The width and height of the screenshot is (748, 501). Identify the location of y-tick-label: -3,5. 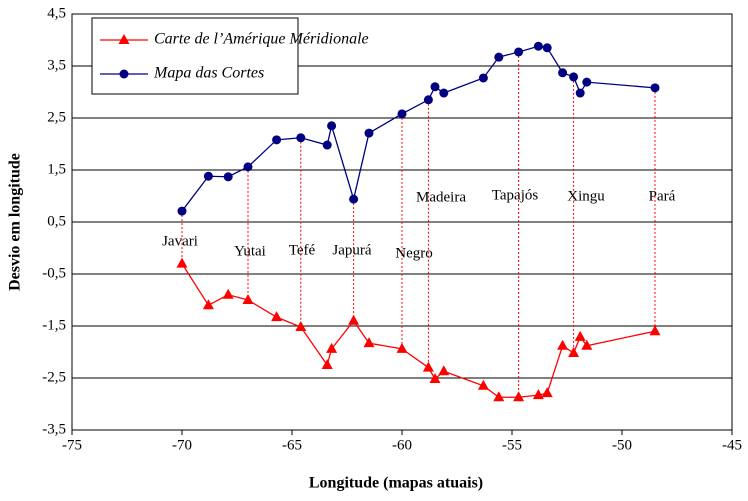
(54, 429).